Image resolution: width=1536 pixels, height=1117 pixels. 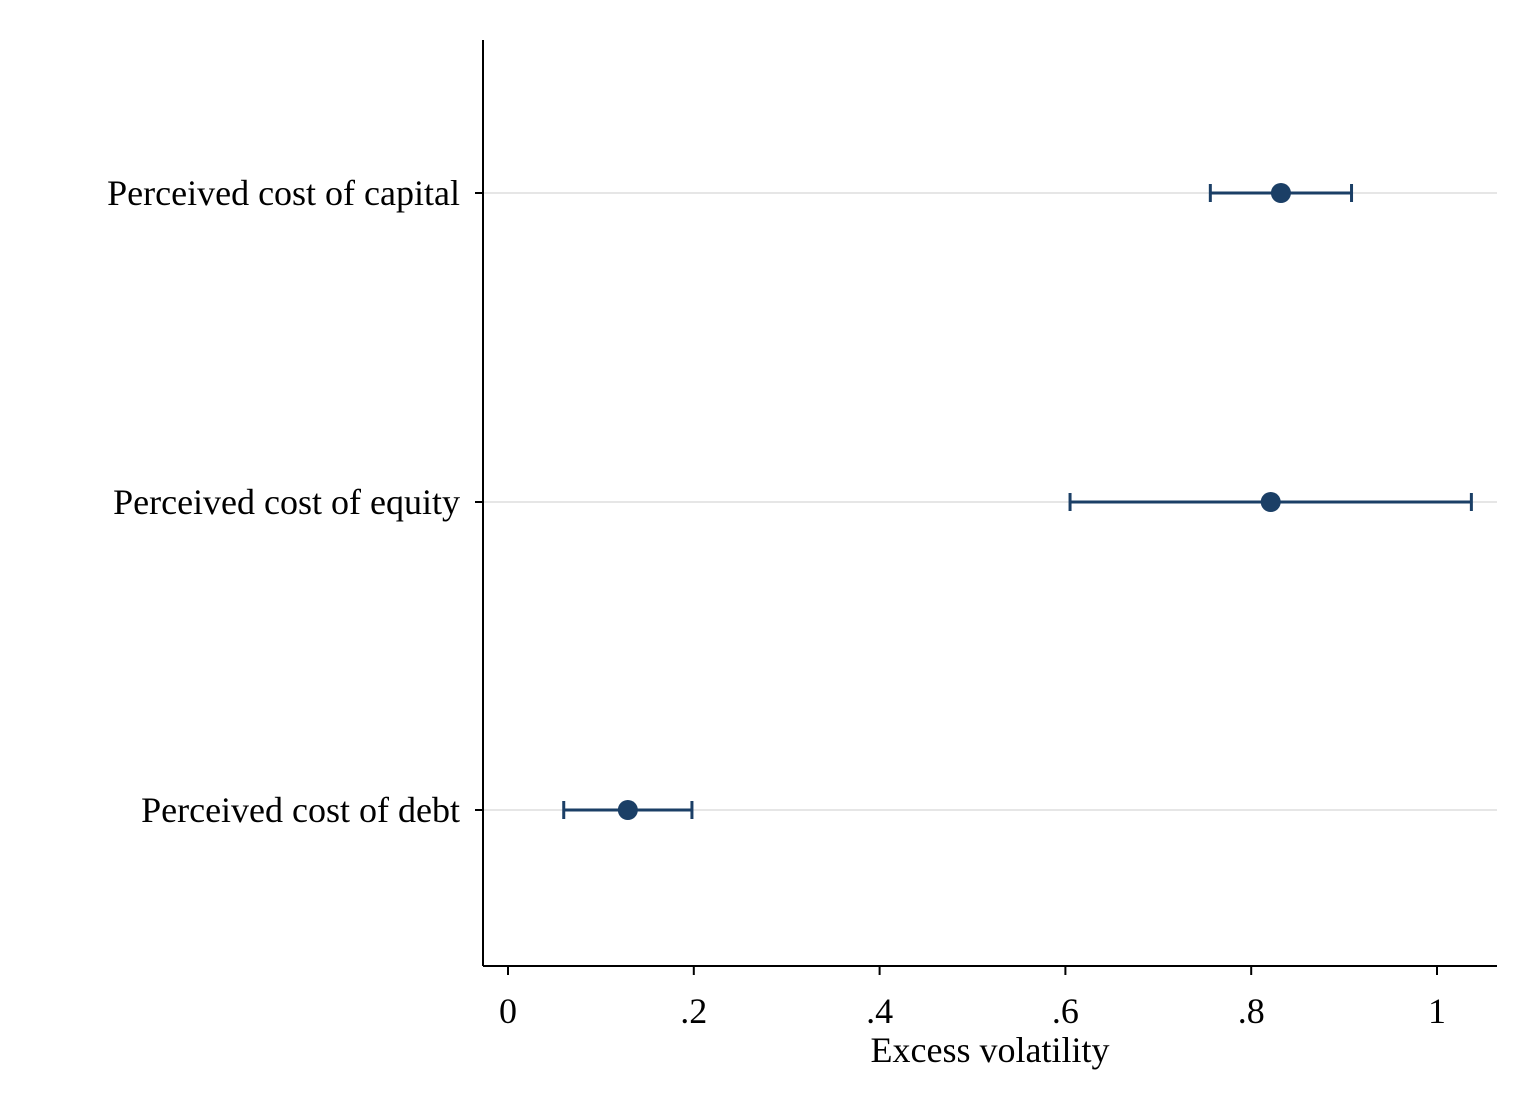 I want to click on x-tick-label: .2, so click(x=693, y=1011).